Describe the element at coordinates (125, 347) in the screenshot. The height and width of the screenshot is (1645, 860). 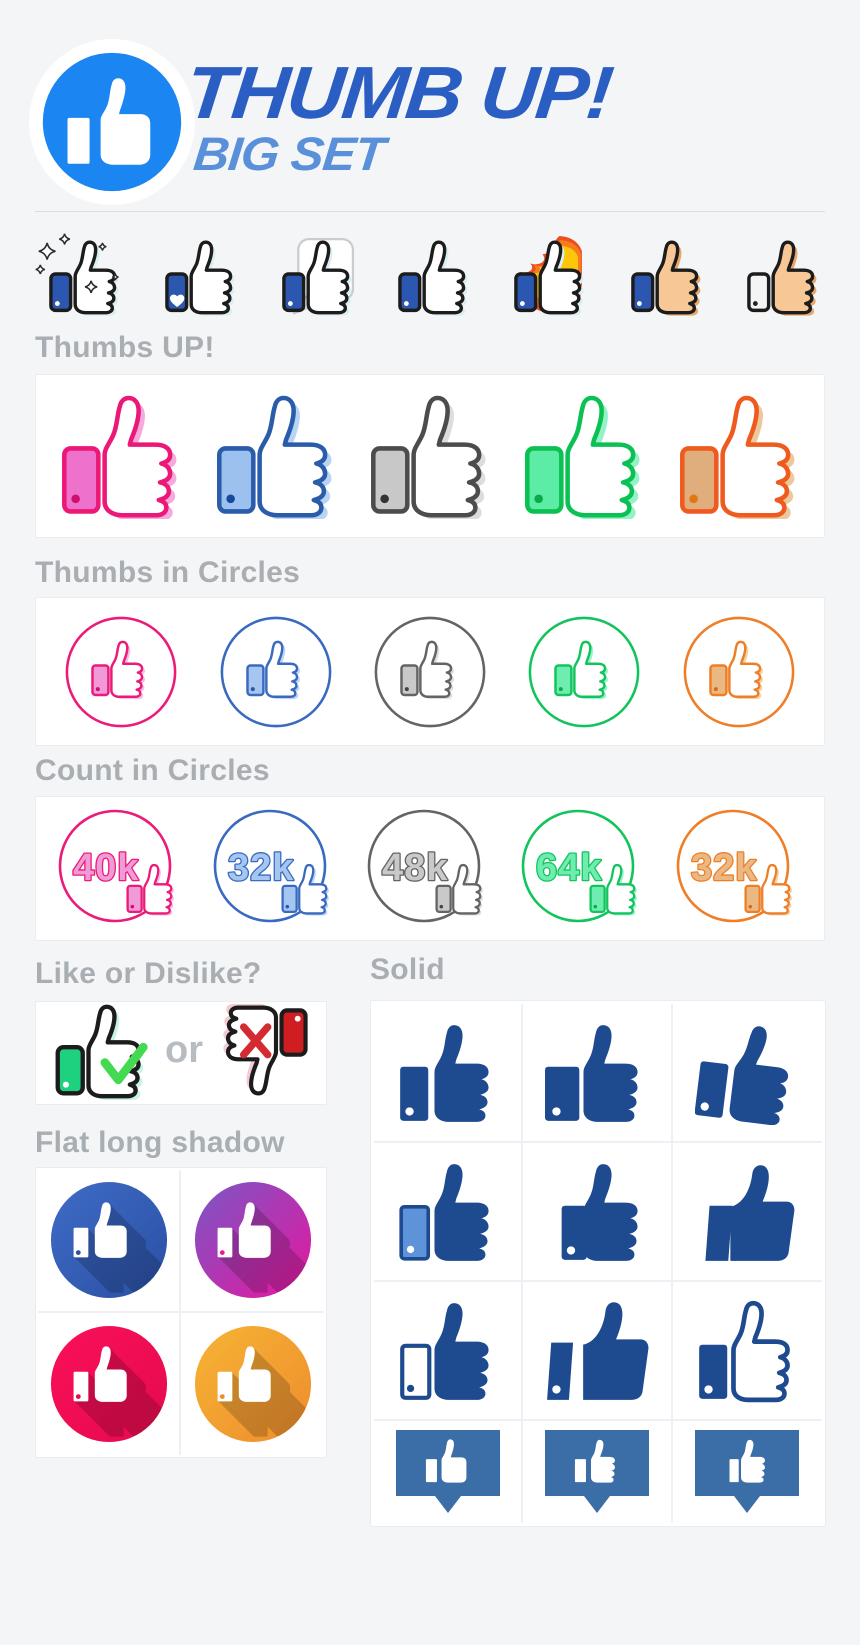
I see `section-title-thumbs-up: Thumbs UP!` at that location.